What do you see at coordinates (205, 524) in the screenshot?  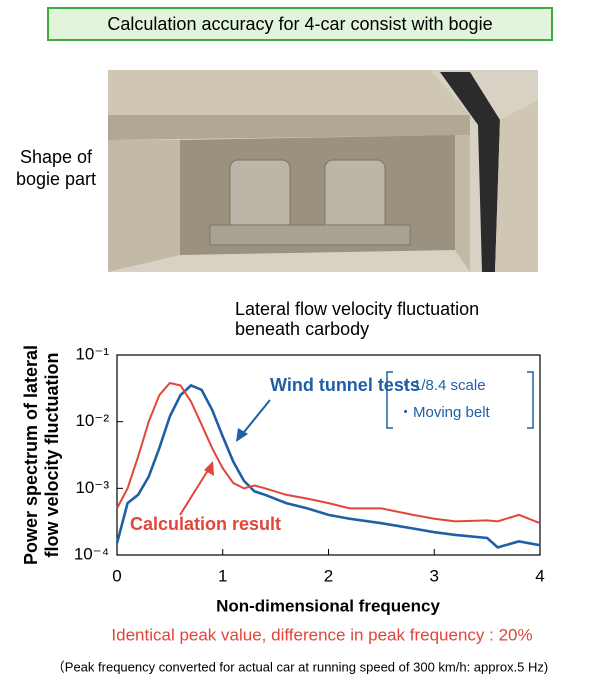 I see `series-label: Calculation result` at bounding box center [205, 524].